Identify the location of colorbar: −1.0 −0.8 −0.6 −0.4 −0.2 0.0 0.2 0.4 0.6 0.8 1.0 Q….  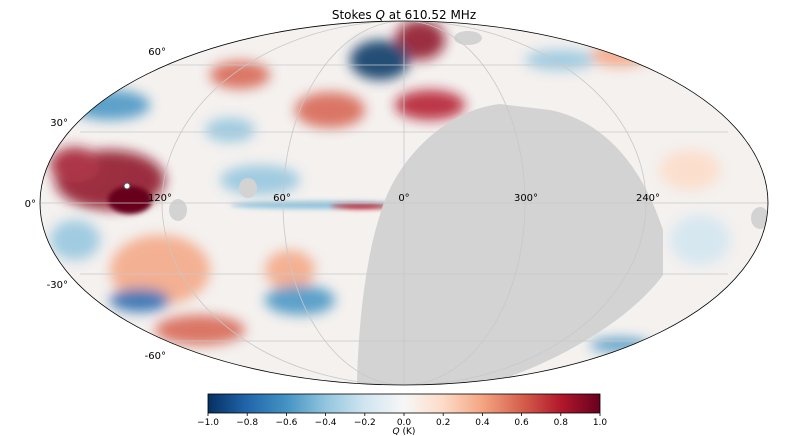
(402, 414).